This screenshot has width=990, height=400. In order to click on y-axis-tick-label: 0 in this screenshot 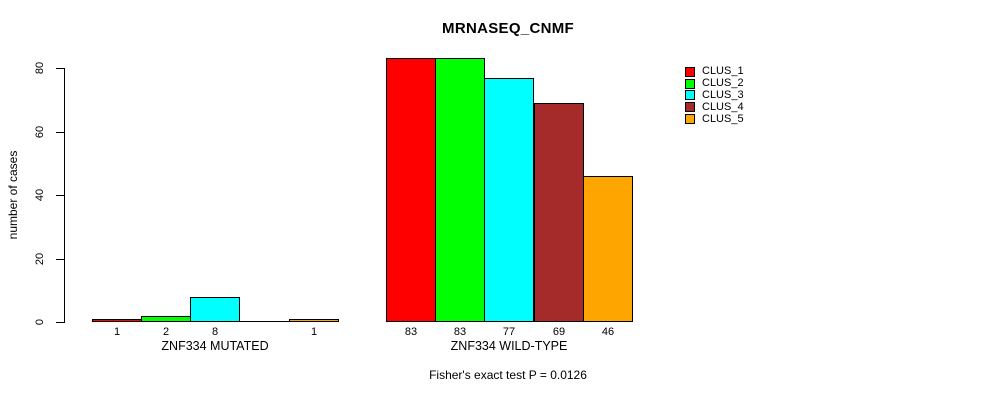, I will do `click(40, 322)`.